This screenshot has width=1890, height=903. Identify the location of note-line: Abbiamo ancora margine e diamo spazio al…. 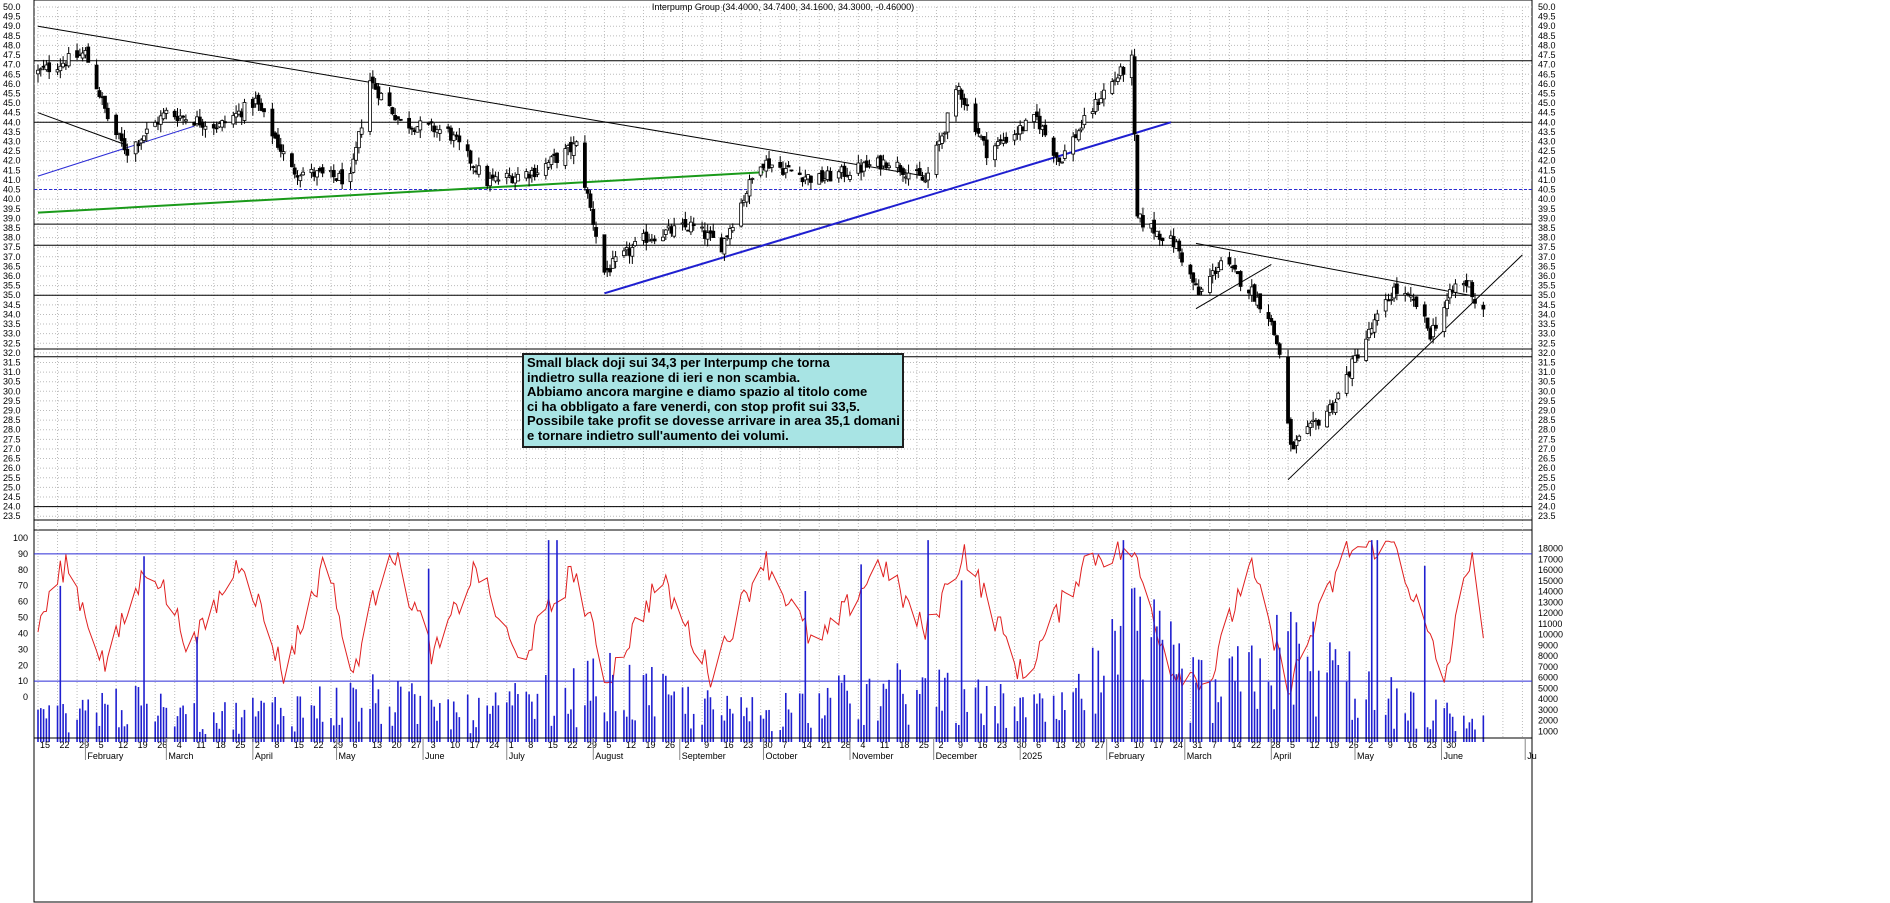
(697, 392).